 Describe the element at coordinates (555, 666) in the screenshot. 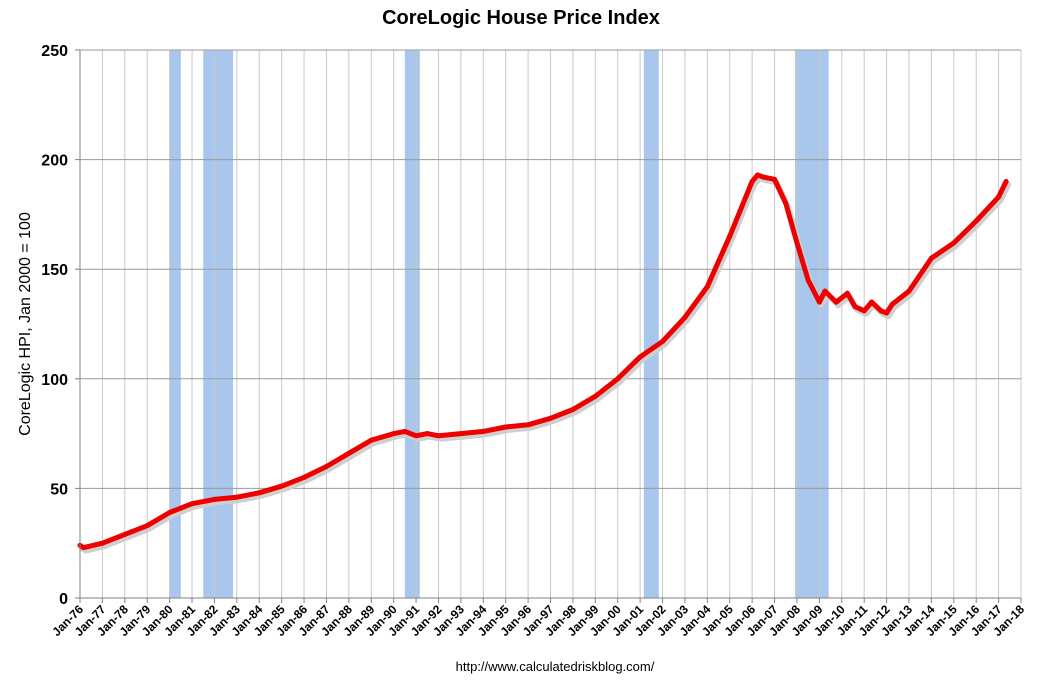

I see `source-url: http://www.calculatedriskblog.com/` at that location.